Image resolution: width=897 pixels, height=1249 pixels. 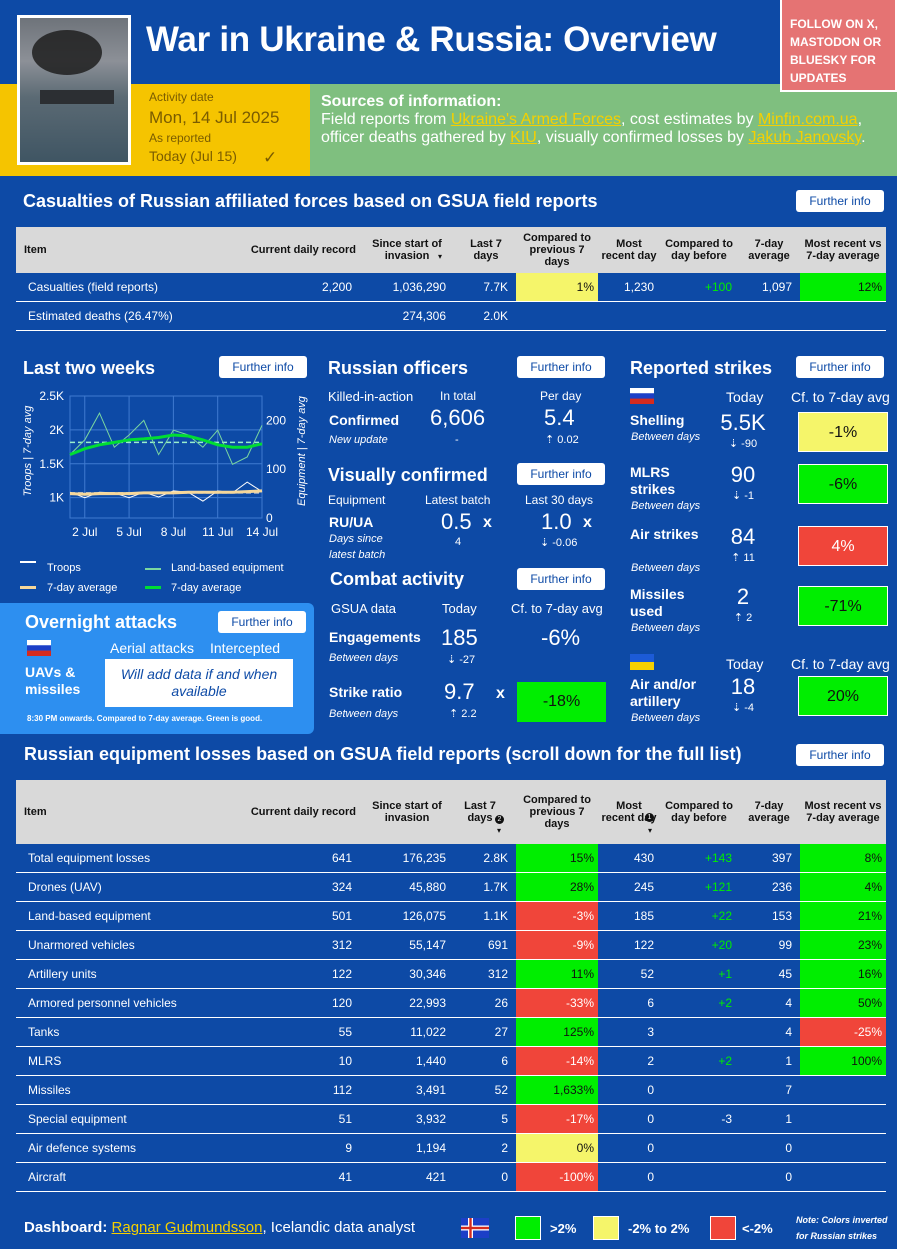 I want to click on aerial-attacks-label: Aerial attacks, so click(x=152, y=648).